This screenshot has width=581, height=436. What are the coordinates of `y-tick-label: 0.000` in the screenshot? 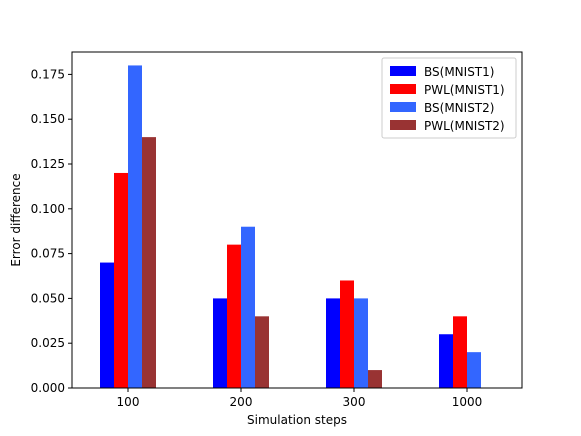 It's located at (48, 388).